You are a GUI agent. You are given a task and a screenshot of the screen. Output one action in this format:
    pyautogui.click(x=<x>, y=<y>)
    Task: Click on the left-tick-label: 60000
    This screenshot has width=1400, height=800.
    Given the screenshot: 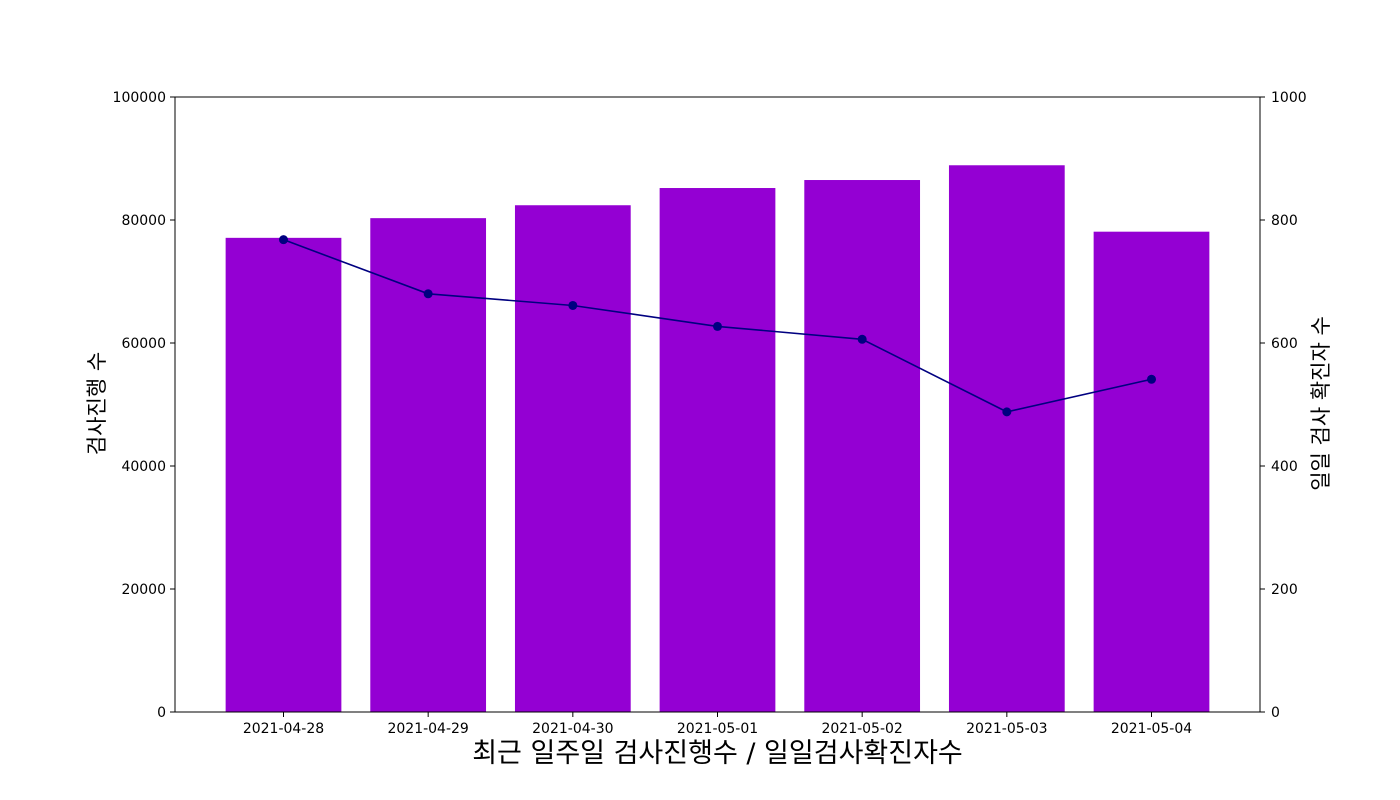 What is the action you would take?
    pyautogui.click(x=143, y=344)
    